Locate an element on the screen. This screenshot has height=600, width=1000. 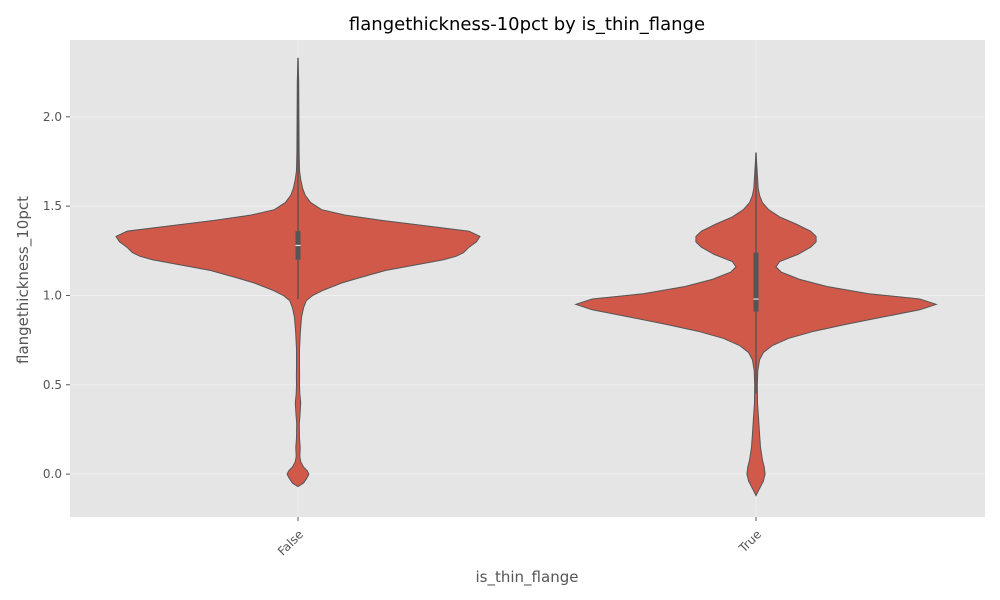
y-tick-label: 2.0 is located at coordinates (52, 117).